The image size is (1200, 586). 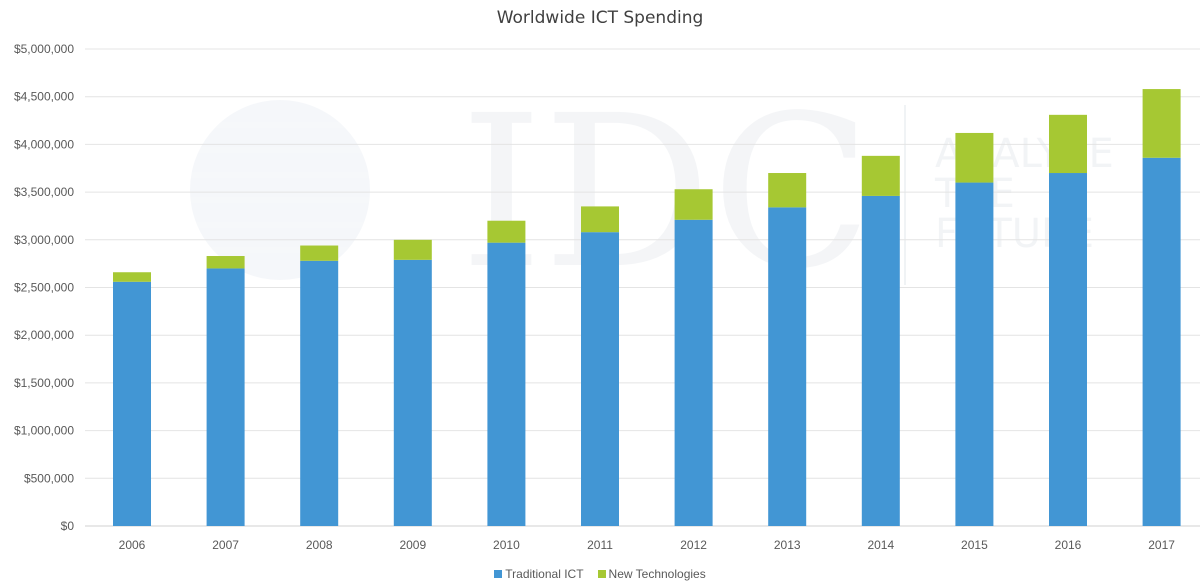 I want to click on legend-item-new-technologies: New Technologies, so click(x=651, y=574).